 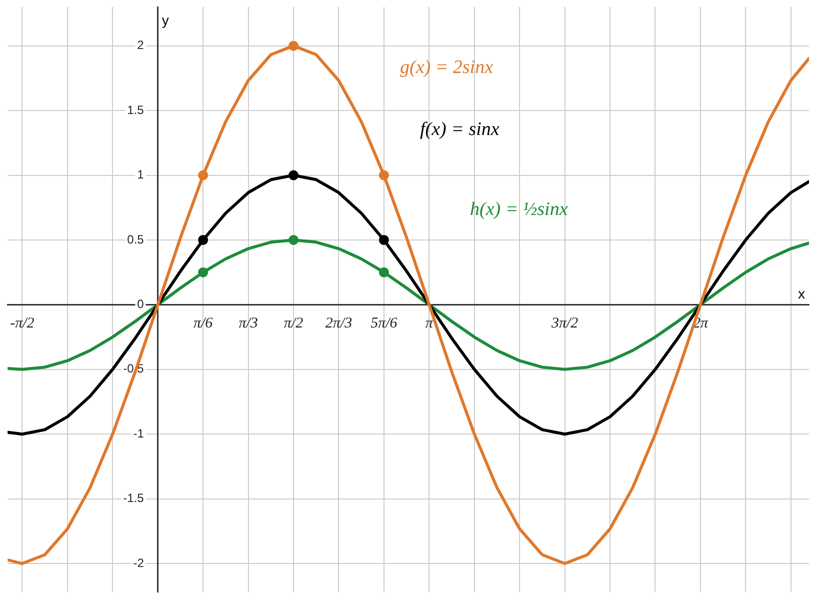 What do you see at coordinates (22, 324) in the screenshot?
I see `x-tick-label: -π/2` at bounding box center [22, 324].